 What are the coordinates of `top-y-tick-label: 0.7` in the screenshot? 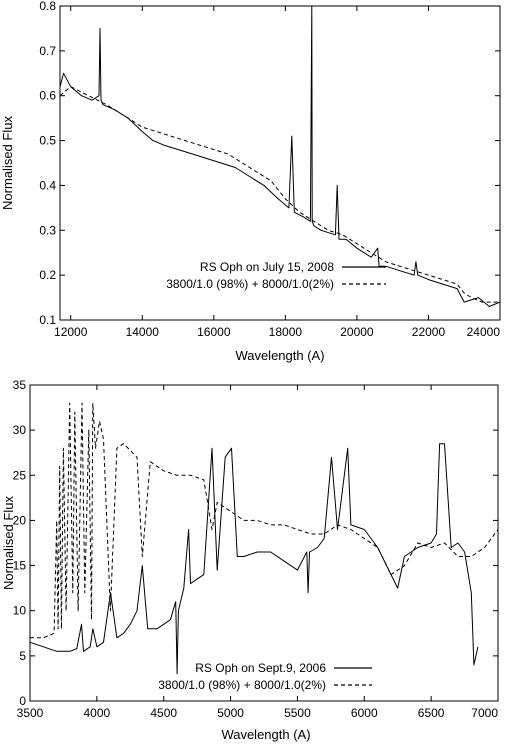 It's located at (47, 51).